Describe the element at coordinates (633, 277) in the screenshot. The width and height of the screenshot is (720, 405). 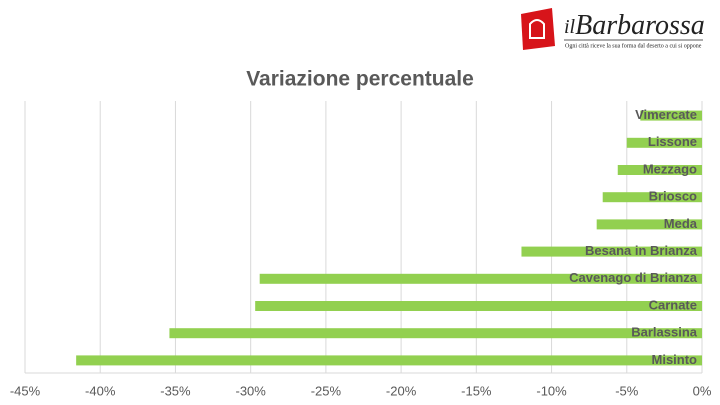
I see `category-label: Cavenago di Brianza` at that location.